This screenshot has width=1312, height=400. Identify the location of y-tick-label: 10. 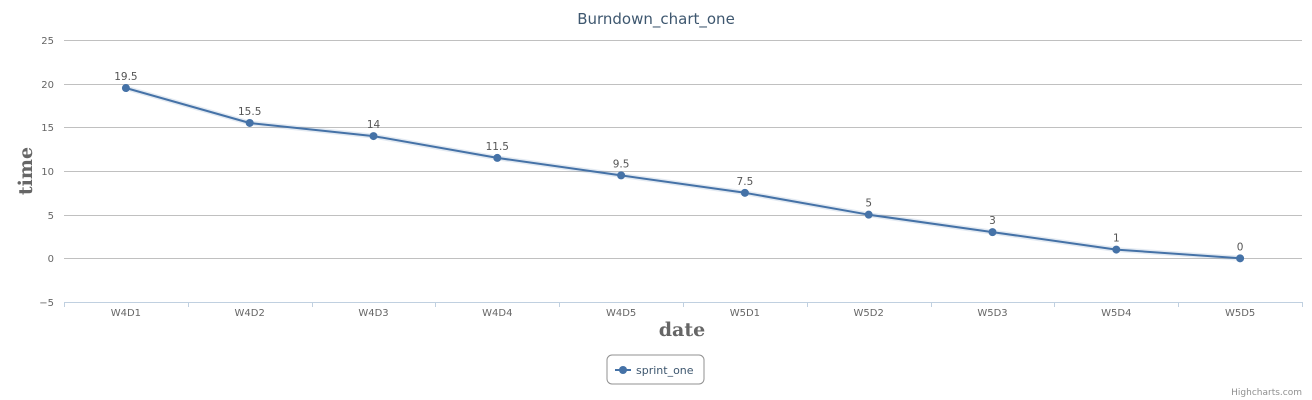
(47, 172).